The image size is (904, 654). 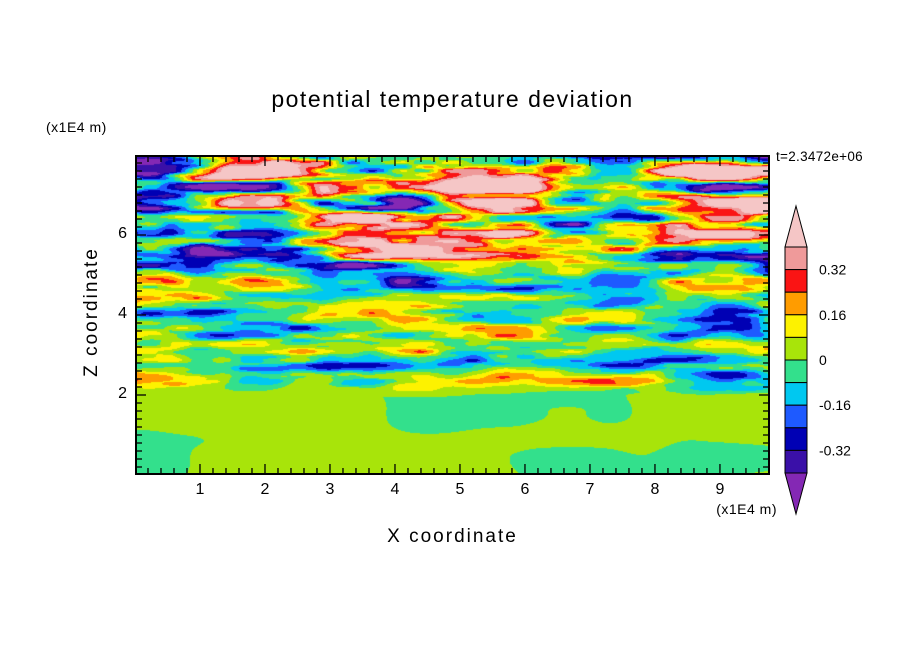 What do you see at coordinates (452, 99) in the screenshot?
I see `chart-title: potential temperature deviation` at bounding box center [452, 99].